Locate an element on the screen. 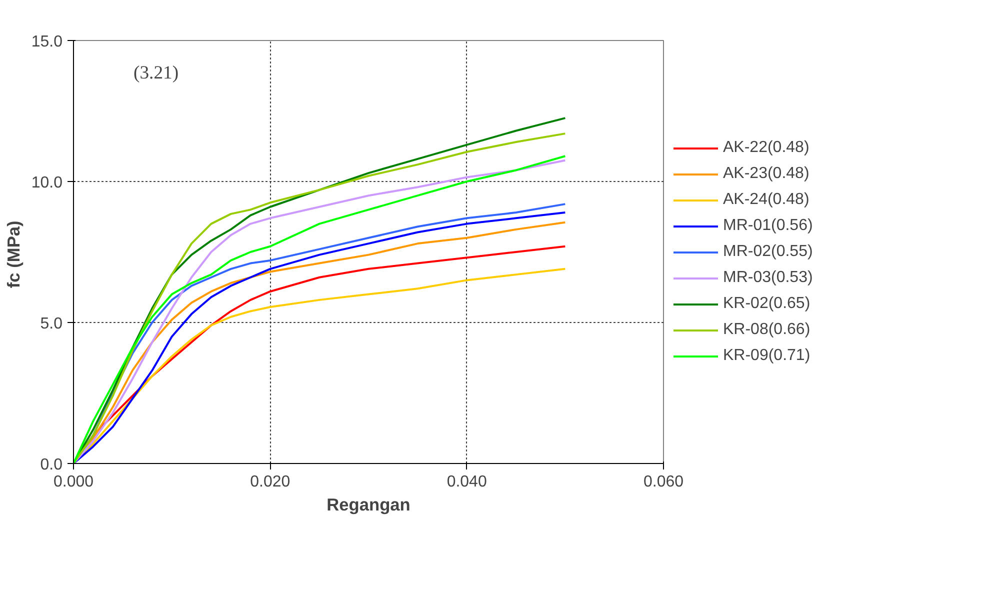 The height and width of the screenshot is (593, 982). y-tick-label: 5.0 is located at coordinates (51, 324).